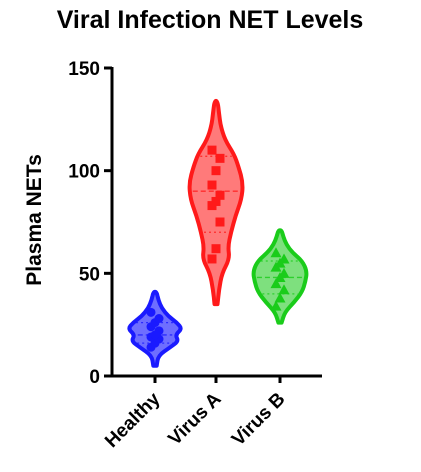  Describe the element at coordinates (133, 420) in the screenshot. I see `x-tick-label-healthy: Healthy` at that location.